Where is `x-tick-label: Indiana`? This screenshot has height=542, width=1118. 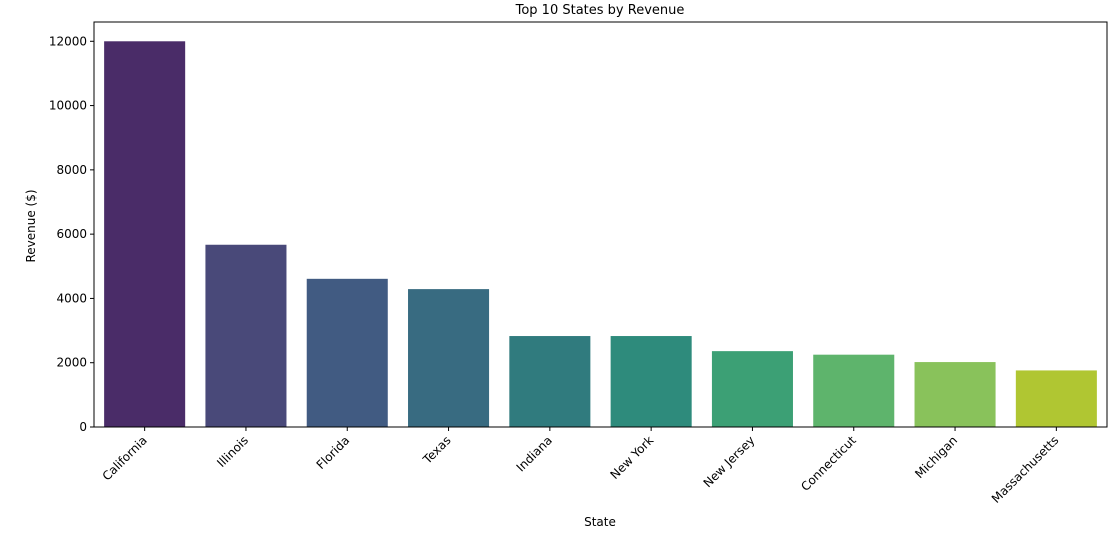
x-tick-label: Indiana is located at coordinates (534, 453).